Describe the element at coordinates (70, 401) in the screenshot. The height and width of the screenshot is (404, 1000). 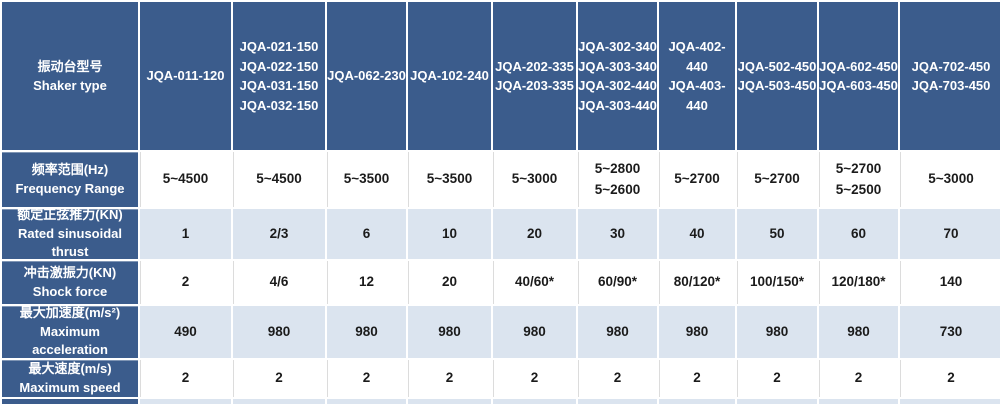
I see `row-header-partial` at that location.